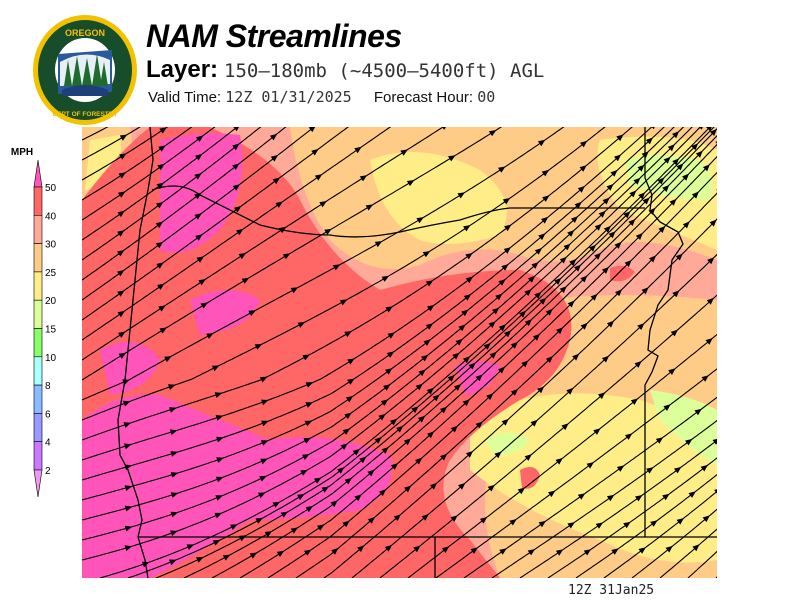 The image size is (800, 600). I want to click on colorbar-tick-label: 8, so click(48, 386).